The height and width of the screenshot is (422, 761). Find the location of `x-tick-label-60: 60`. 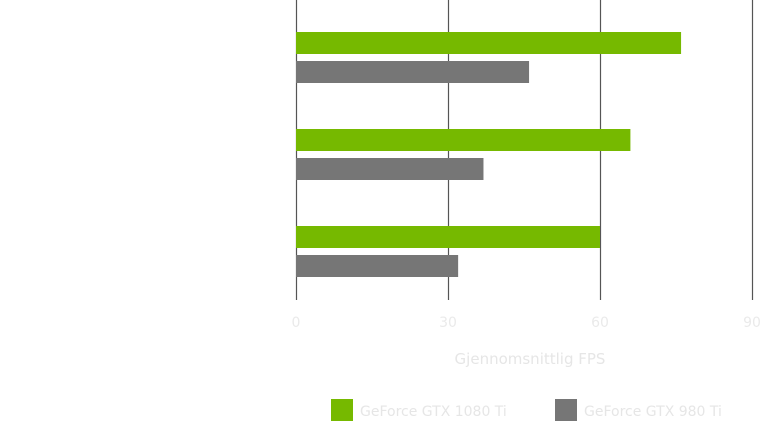

x-tick-label-60: 60 is located at coordinates (600, 323).